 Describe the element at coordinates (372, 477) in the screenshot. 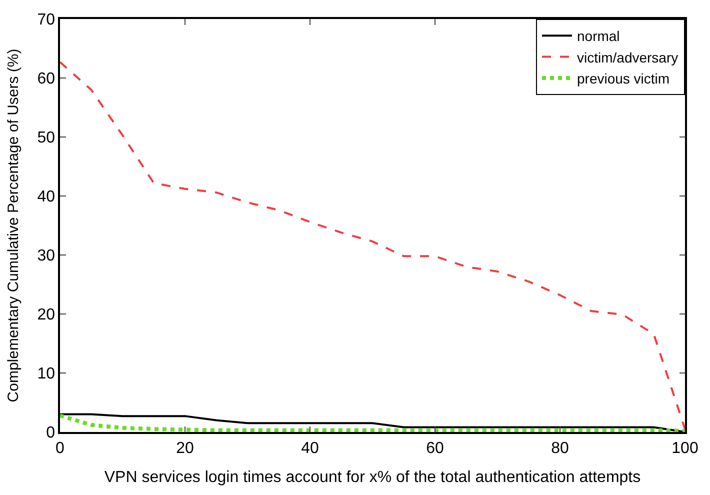

I see `x-axis-title: VPN services login times account for x% of the total authentication attempts` at that location.